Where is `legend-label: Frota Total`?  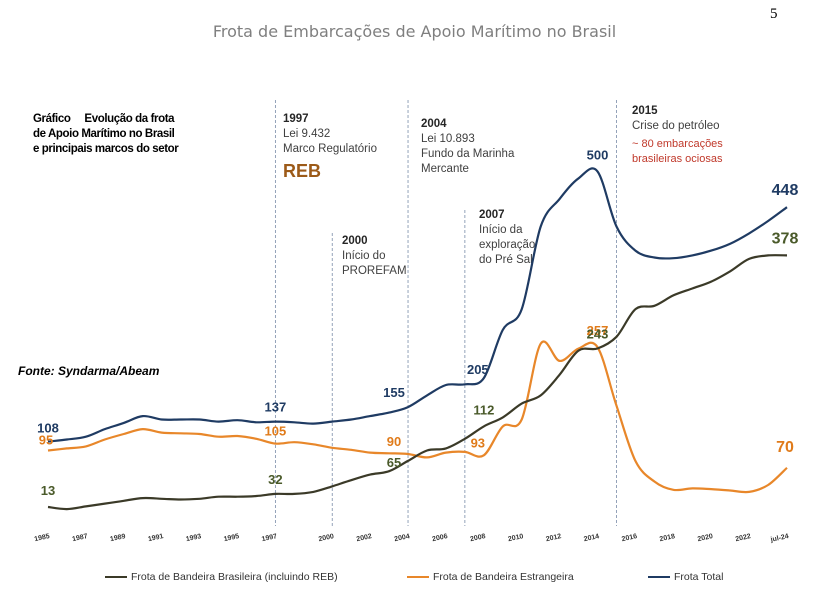 legend-label: Frota Total is located at coordinates (699, 577).